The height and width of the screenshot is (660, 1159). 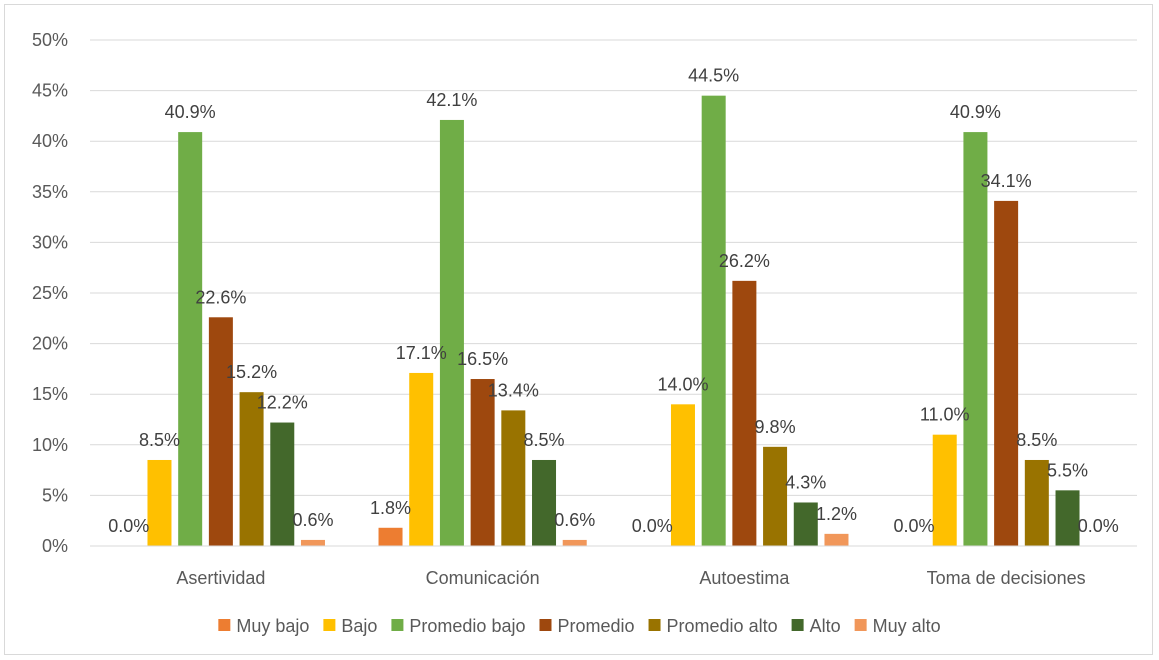 What do you see at coordinates (251, 372) in the screenshot?
I see `data-label: 15.2%` at bounding box center [251, 372].